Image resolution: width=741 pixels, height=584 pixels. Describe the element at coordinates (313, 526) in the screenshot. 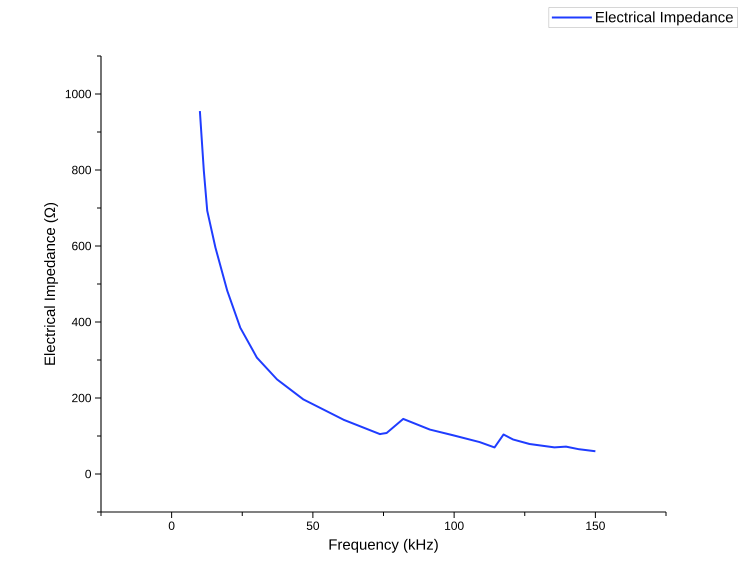

I see `x-tick-label: 50` at that location.